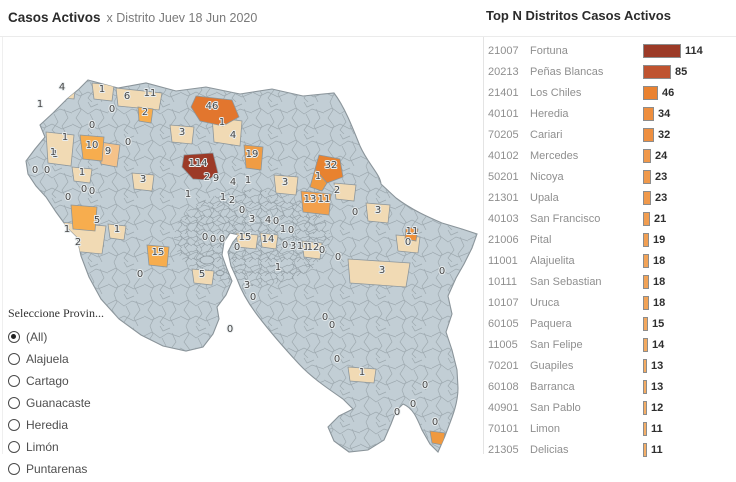 The height and width of the screenshot is (482, 736). Describe the element at coordinates (609, 281) in the screenshot. I see `topn-row: 10111 San Sebastian 18` at that location.